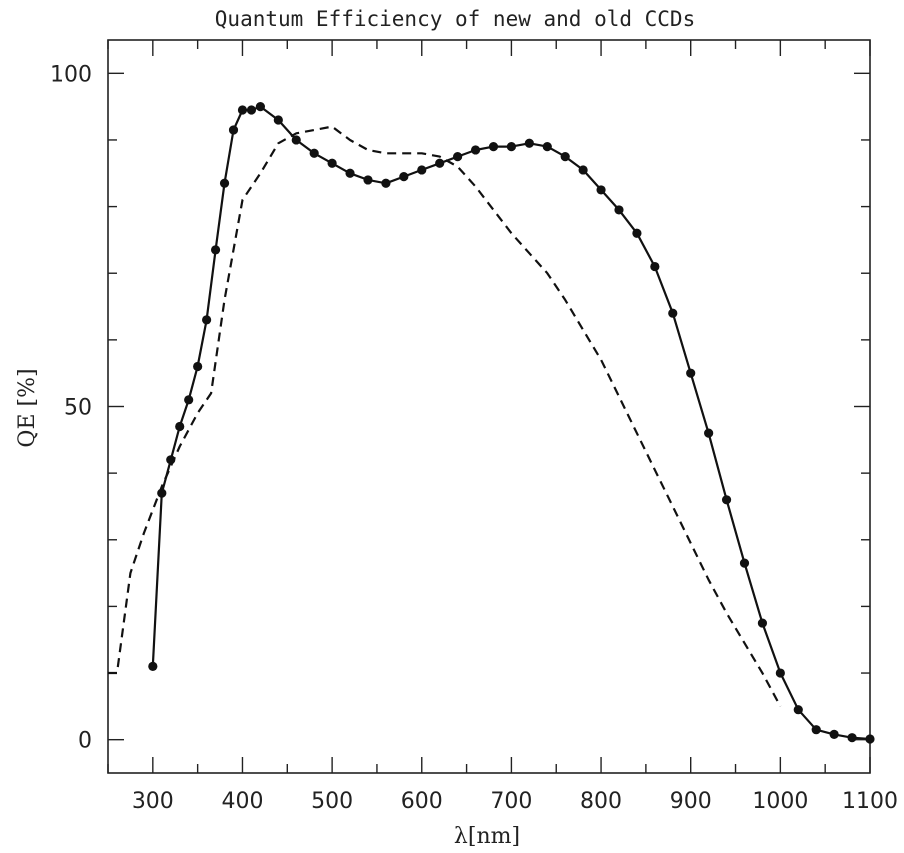 The image size is (904, 853). What do you see at coordinates (71, 74) in the screenshot?
I see `y-tick-label: 100` at bounding box center [71, 74].